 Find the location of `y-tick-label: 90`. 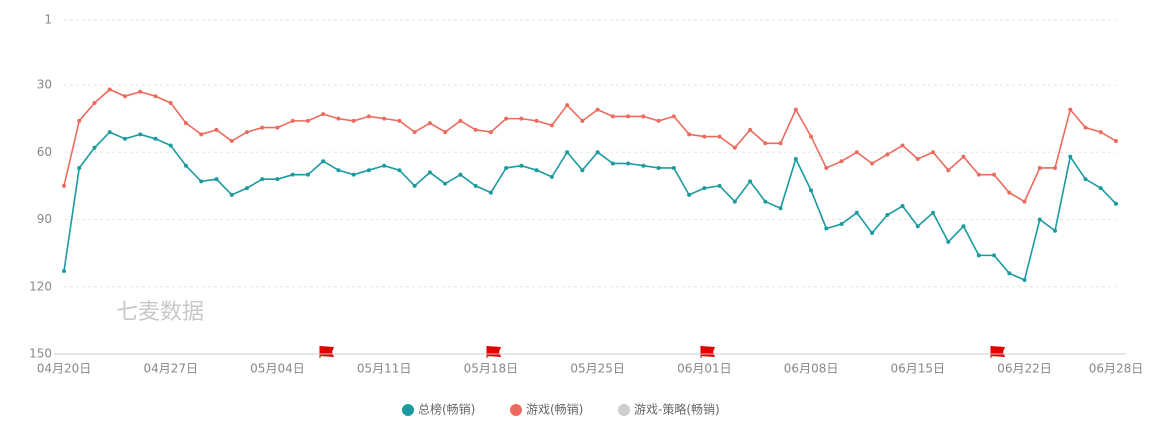

y-tick-label: 90 is located at coordinates (44, 219).